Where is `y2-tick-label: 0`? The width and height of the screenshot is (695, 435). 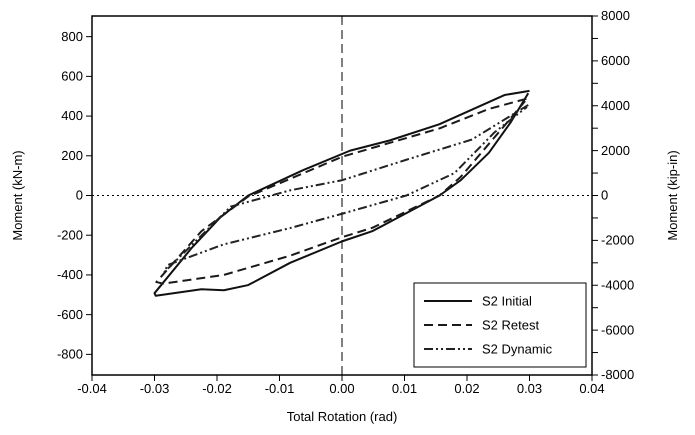 y2-tick-label: 0 is located at coordinates (604, 195).